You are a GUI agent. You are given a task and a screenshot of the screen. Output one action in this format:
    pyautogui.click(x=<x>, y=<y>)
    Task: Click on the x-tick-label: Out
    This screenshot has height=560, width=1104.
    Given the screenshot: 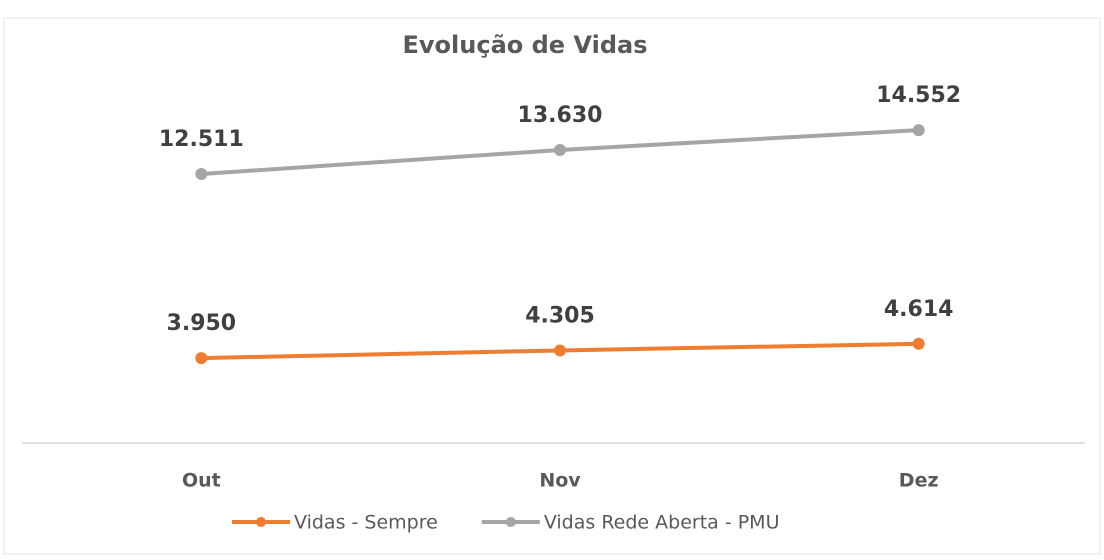 What is the action you would take?
    pyautogui.click(x=201, y=481)
    